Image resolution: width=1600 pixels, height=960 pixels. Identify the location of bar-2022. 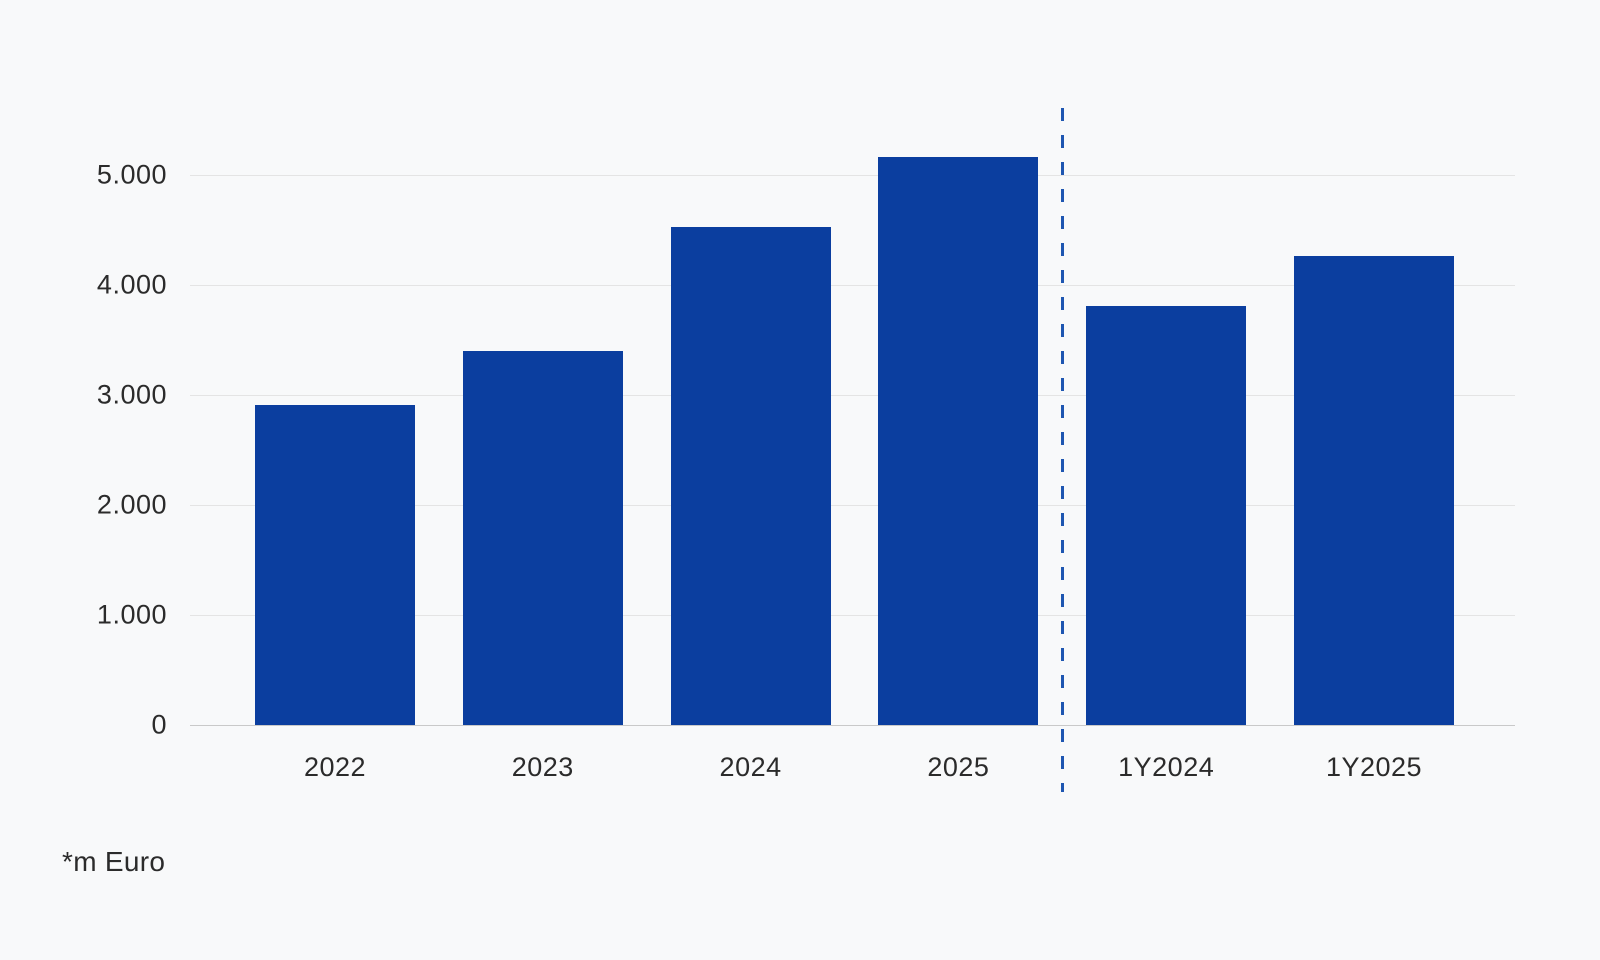
(335, 564).